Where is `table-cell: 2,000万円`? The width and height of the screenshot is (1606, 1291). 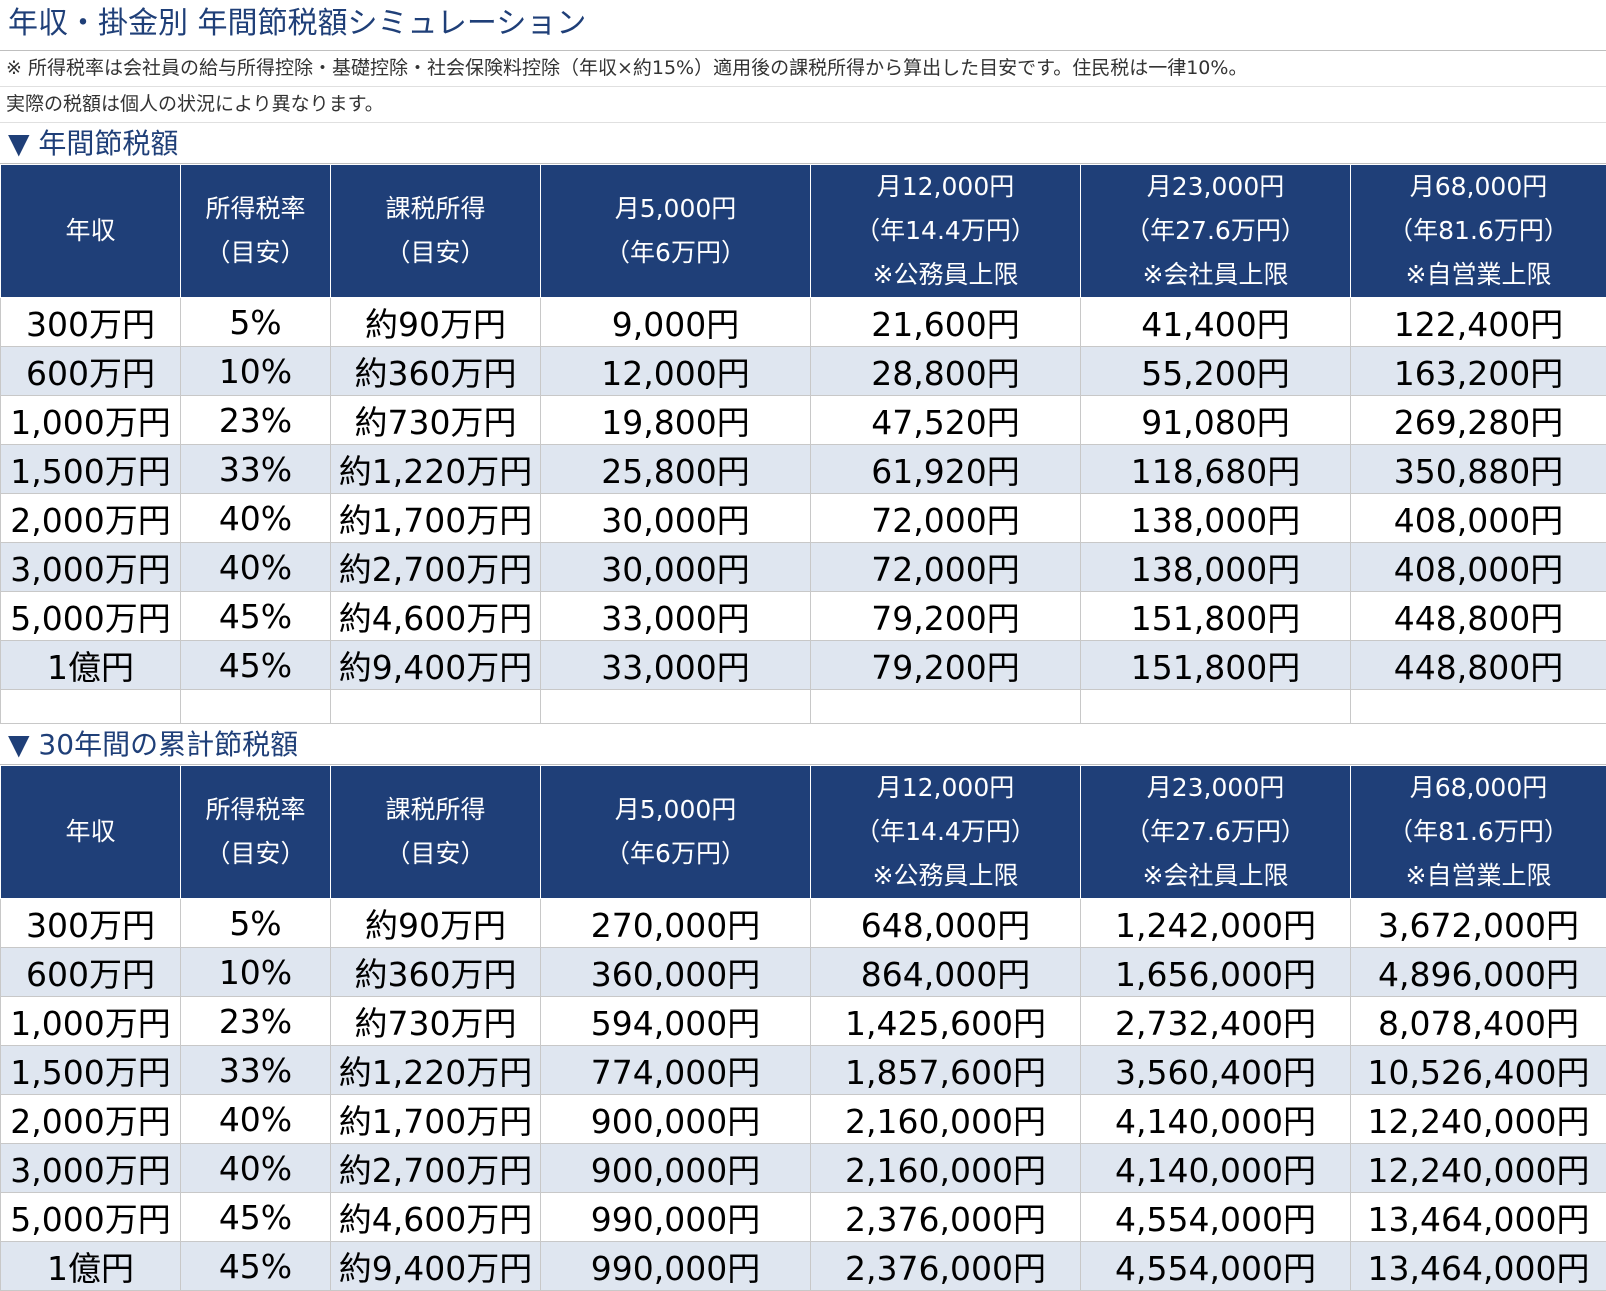 table-cell: 2,000万円 is located at coordinates (91, 1119).